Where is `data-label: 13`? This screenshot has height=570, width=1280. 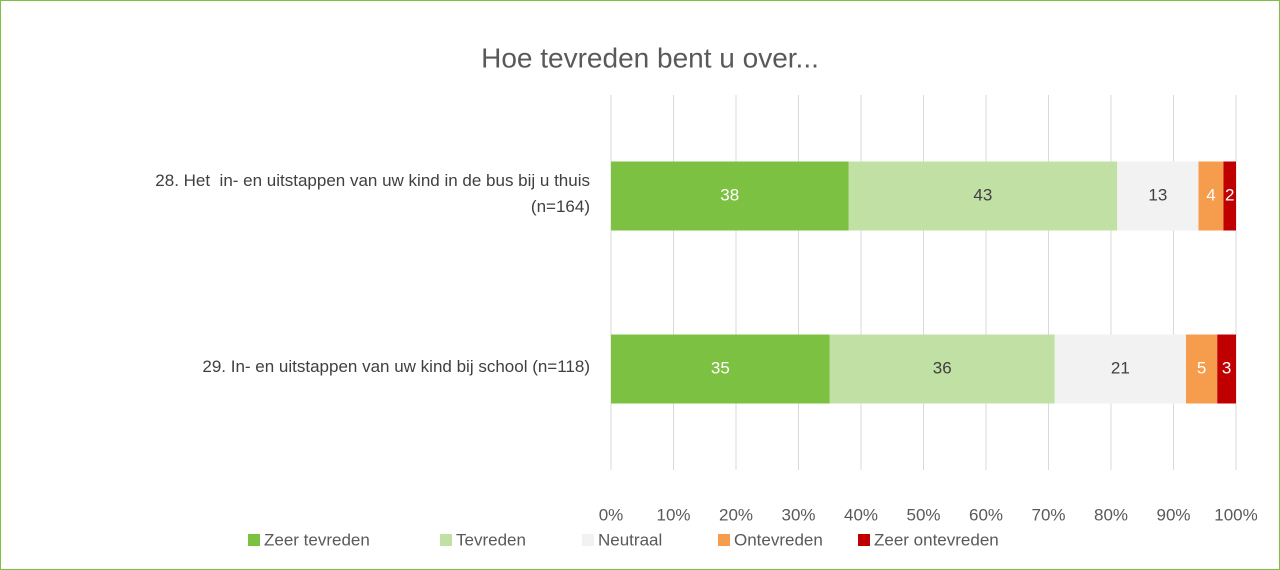
data-label: 13 is located at coordinates (1157, 194).